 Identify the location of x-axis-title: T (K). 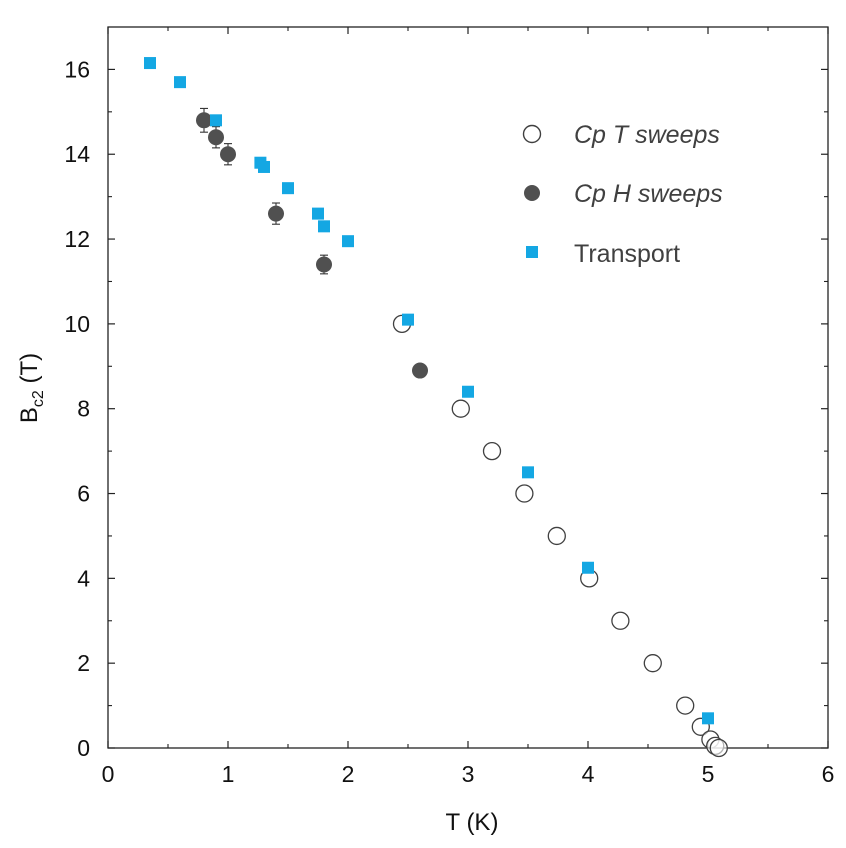
(472, 822).